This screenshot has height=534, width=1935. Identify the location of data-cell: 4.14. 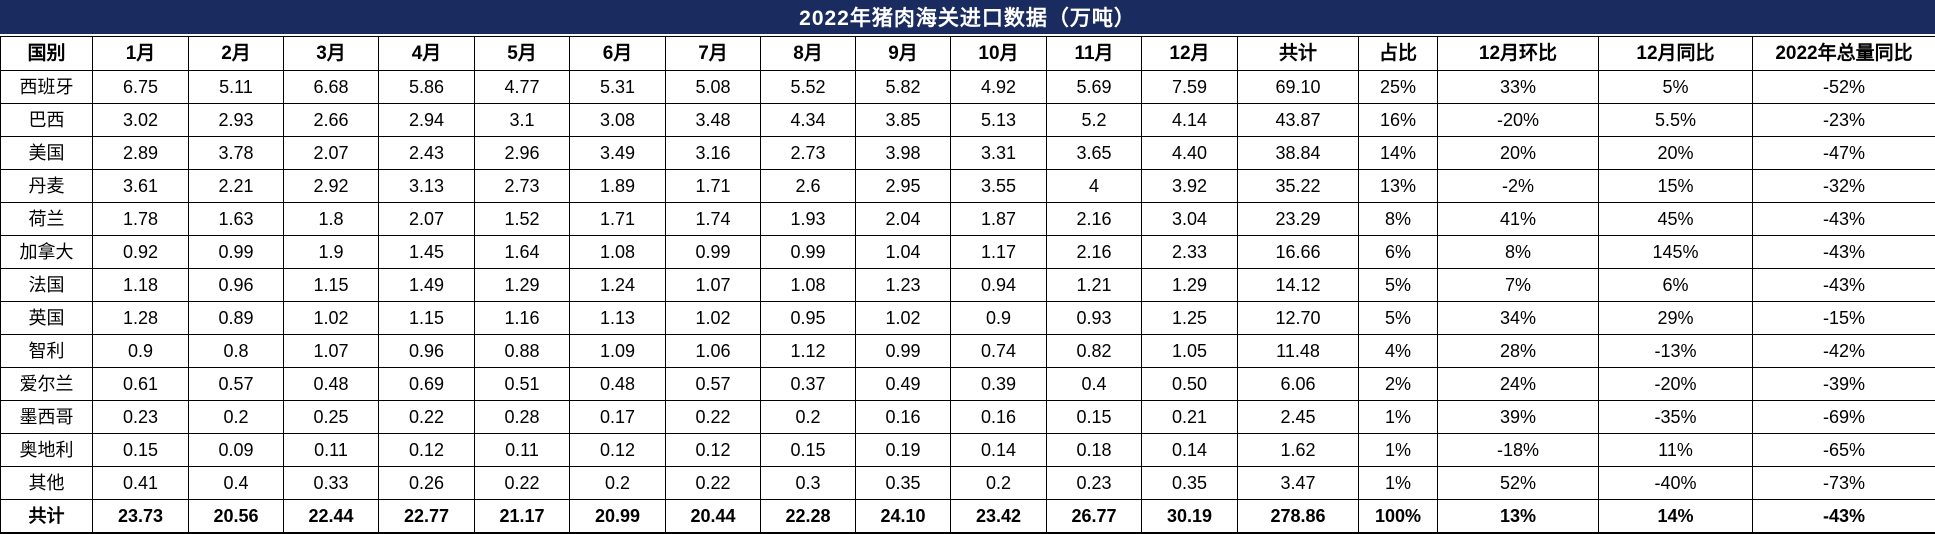
(1190, 120).